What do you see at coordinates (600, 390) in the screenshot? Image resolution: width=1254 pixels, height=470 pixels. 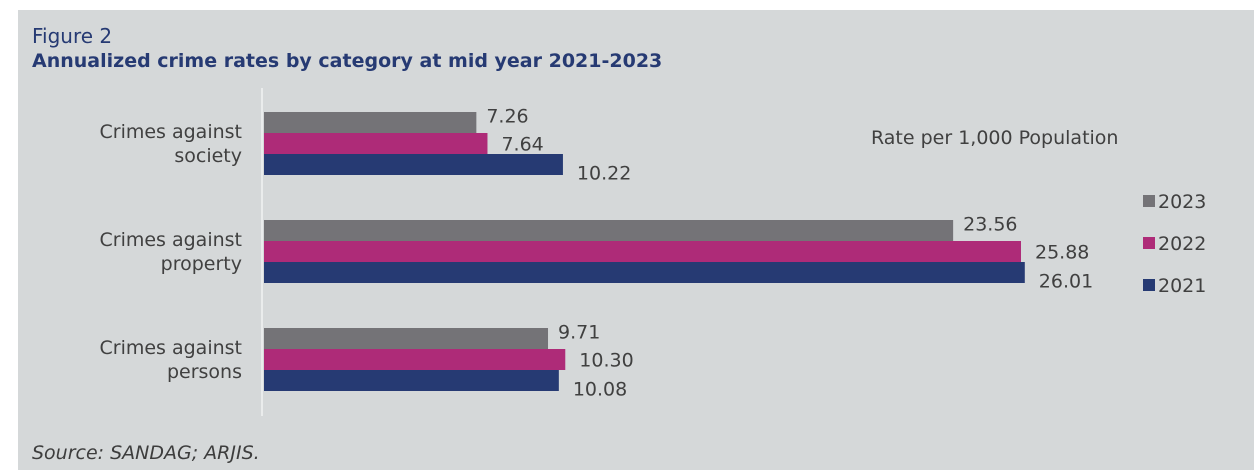 I see `data-label: 10.08` at bounding box center [600, 390].